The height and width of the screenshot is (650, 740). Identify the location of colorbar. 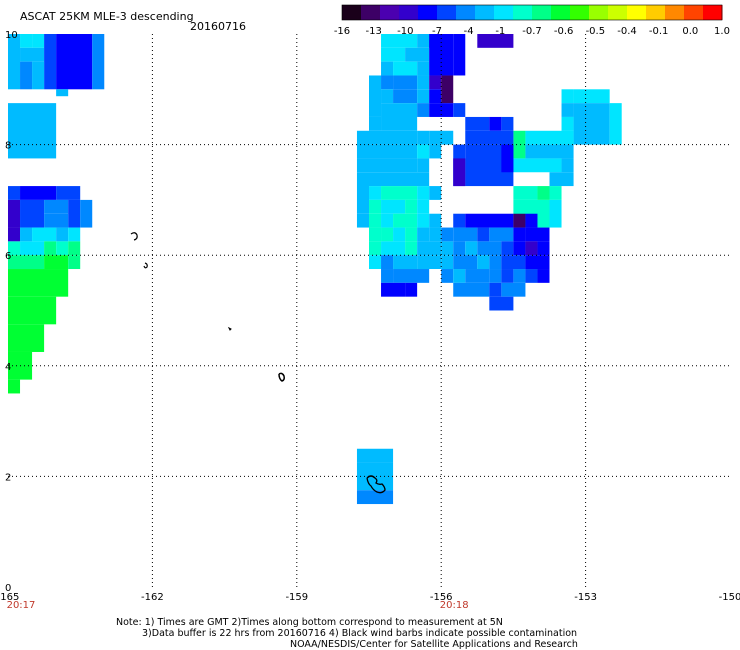
(532, 12).